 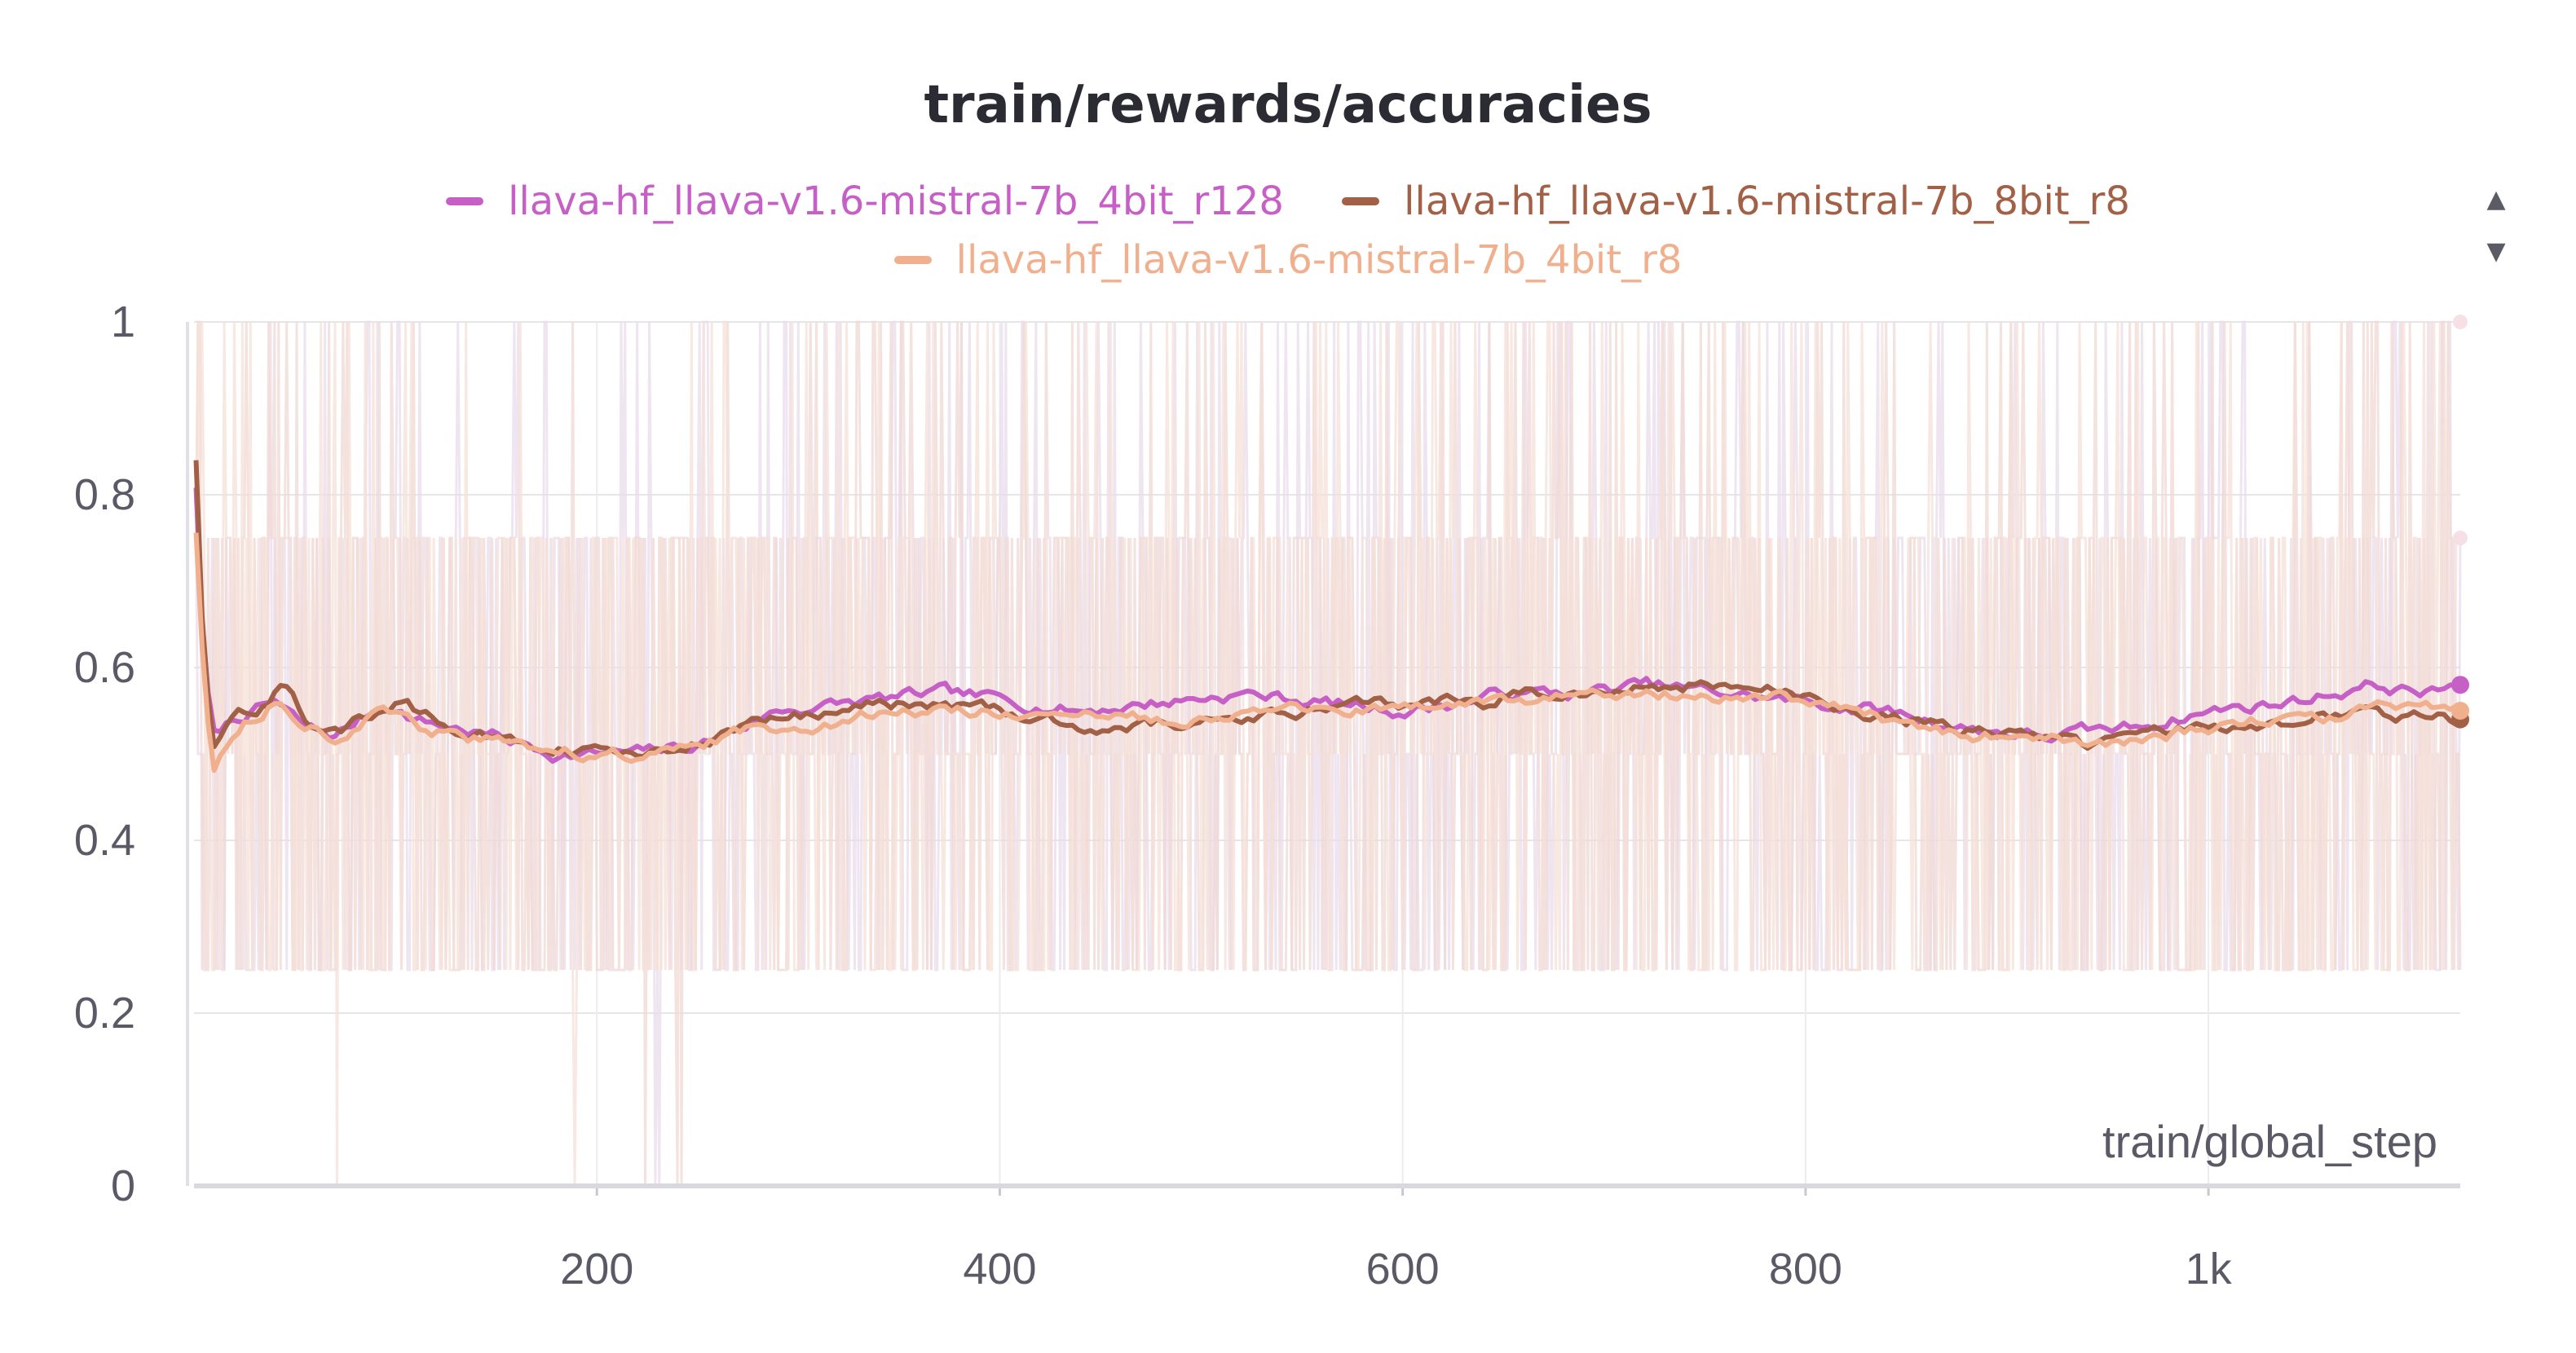 I want to click on triangle-down-icon: ▼, so click(x=2496, y=251).